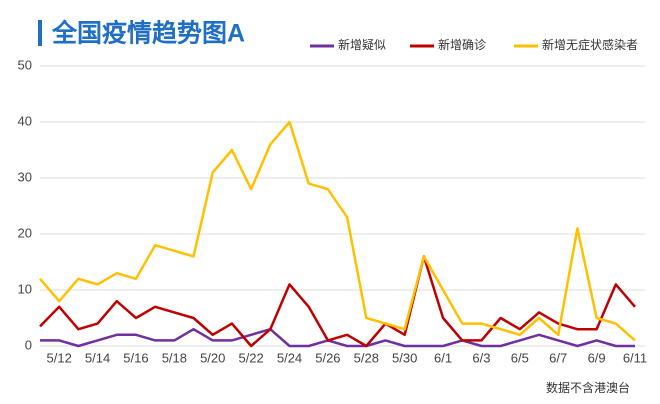 Image resolution: width=660 pixels, height=404 pixels. Describe the element at coordinates (443, 357) in the screenshot. I see `x-tick-label: 6/1` at that location.